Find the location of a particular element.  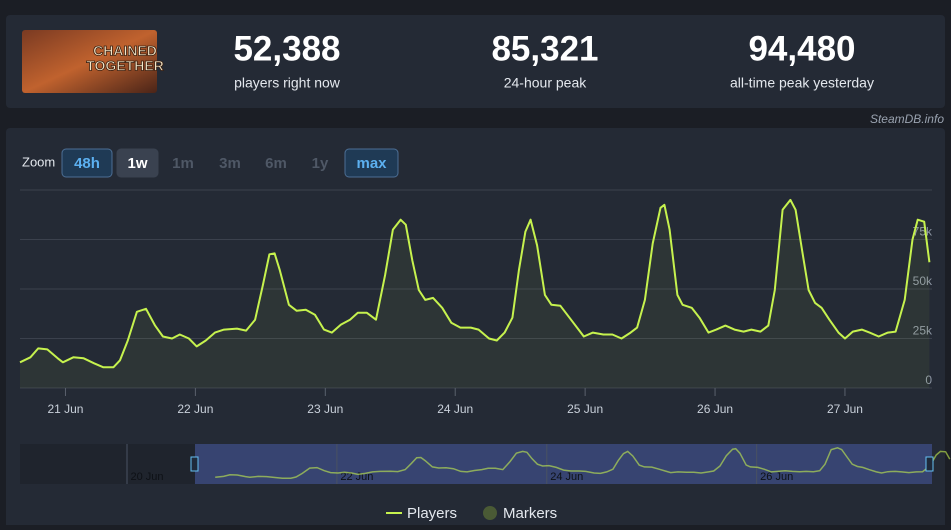

x-tick-label: 26 Jun is located at coordinates (715, 409).